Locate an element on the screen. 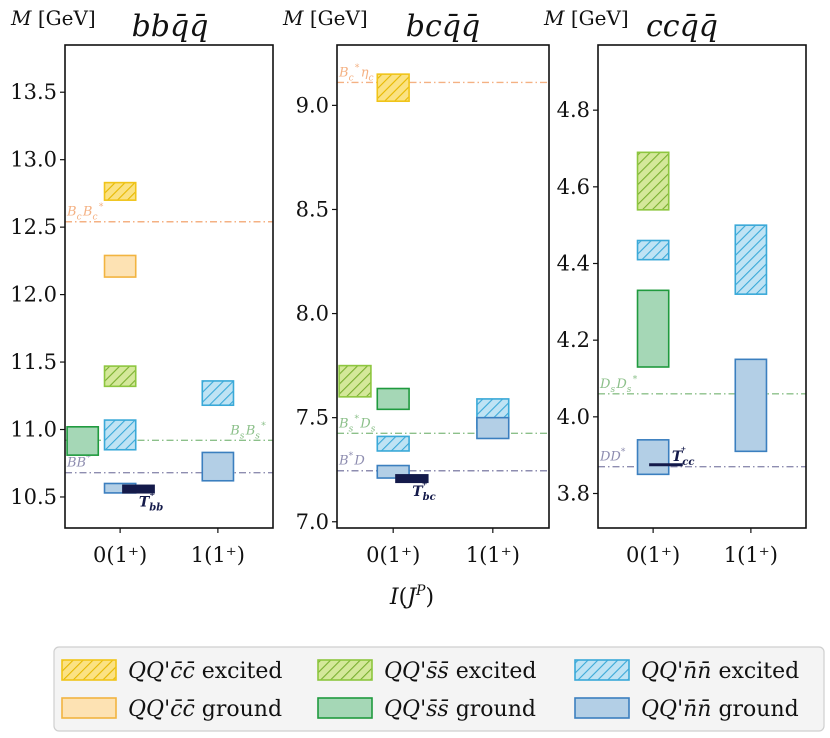 The height and width of the screenshot is (738, 830). panel-title: bbq̄q̄ is located at coordinates (170, 26).